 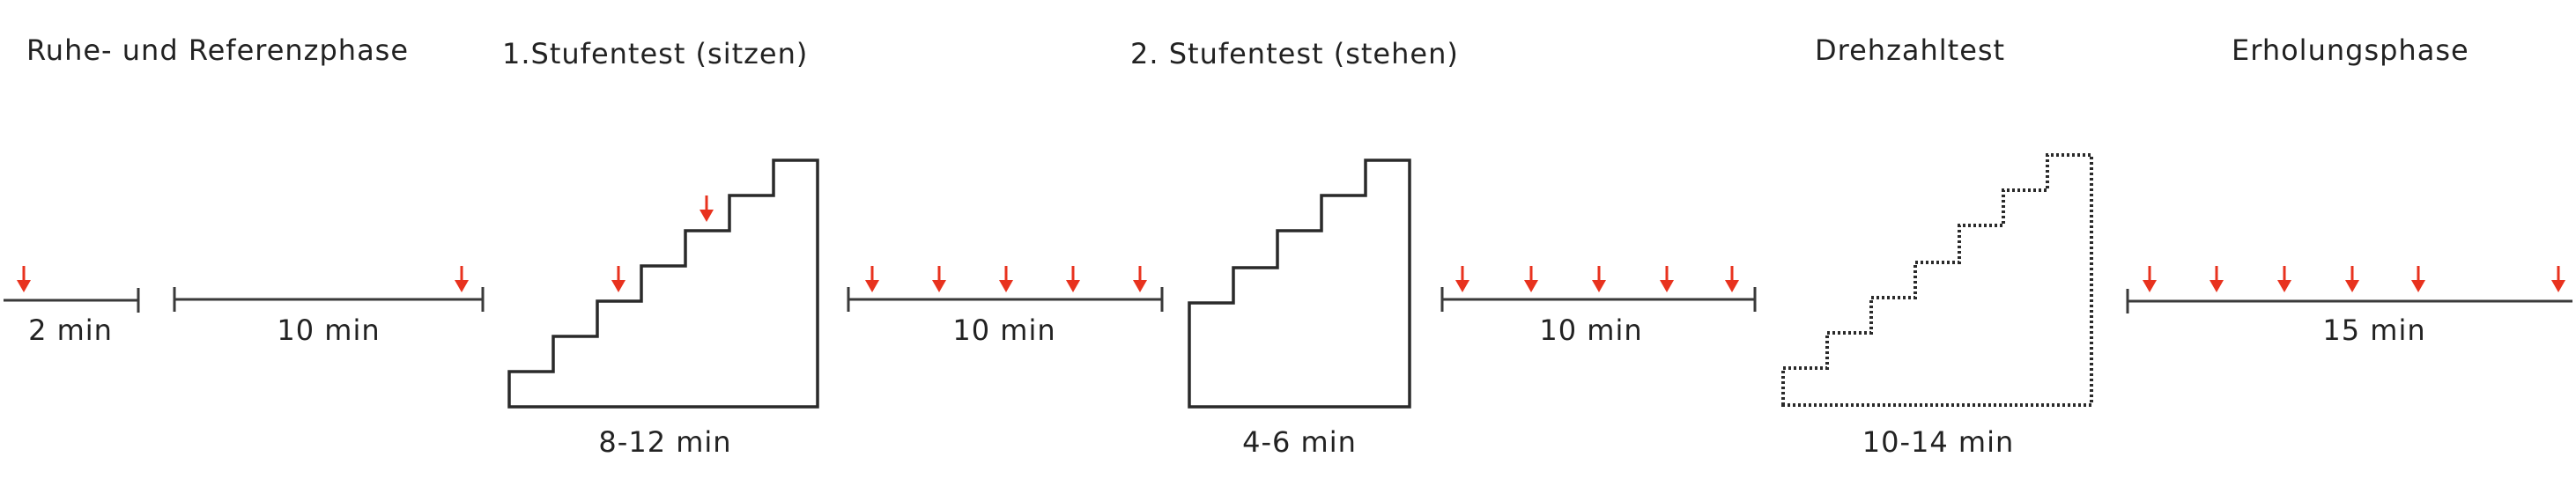 I want to click on duration-label-15min: 15 min, so click(x=2373, y=330).